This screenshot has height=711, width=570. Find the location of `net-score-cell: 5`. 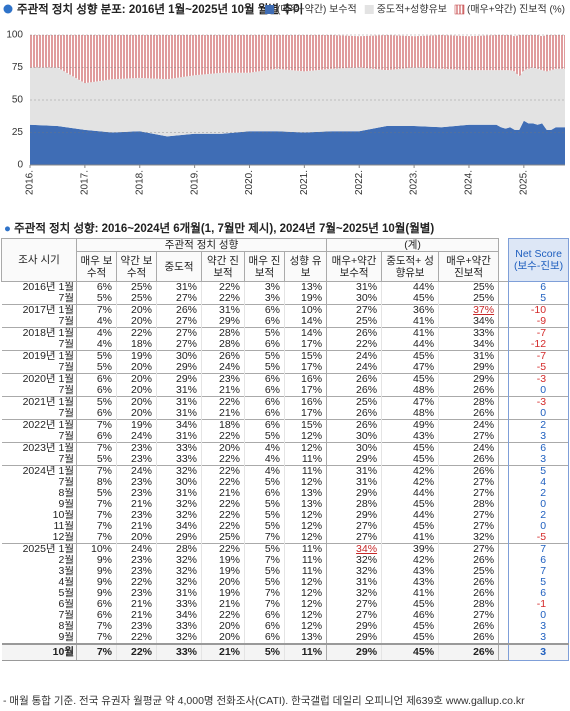

net-score-cell: 5 is located at coordinates (539, 299).